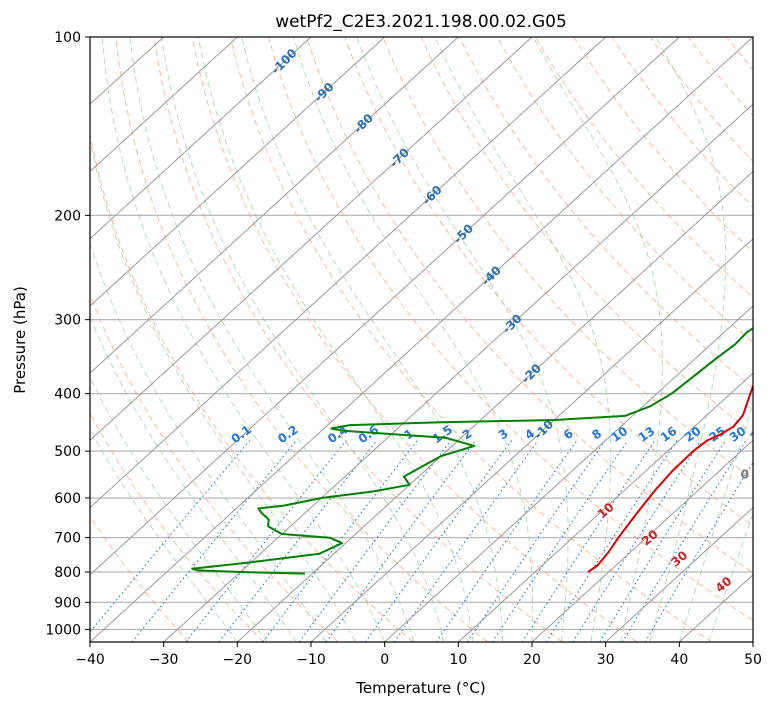  I want to click on temperature-profile-line, so click(670, 478).